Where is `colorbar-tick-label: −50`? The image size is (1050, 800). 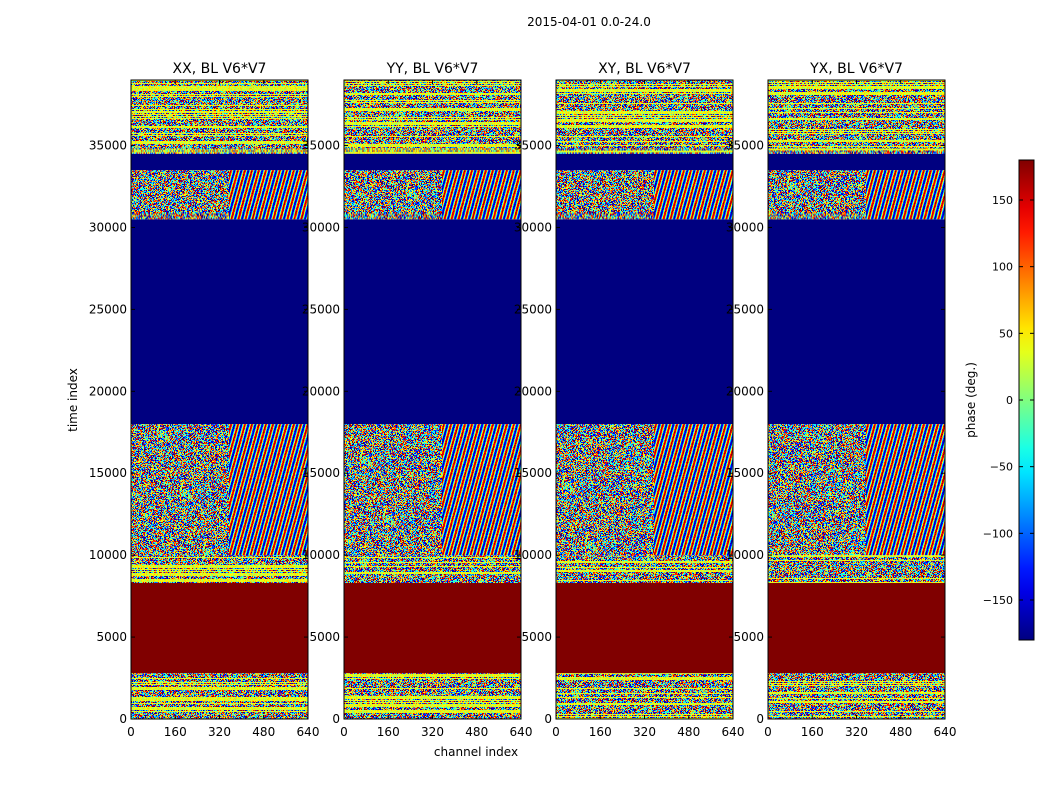 colorbar-tick-label: −50 is located at coordinates (1001, 467).